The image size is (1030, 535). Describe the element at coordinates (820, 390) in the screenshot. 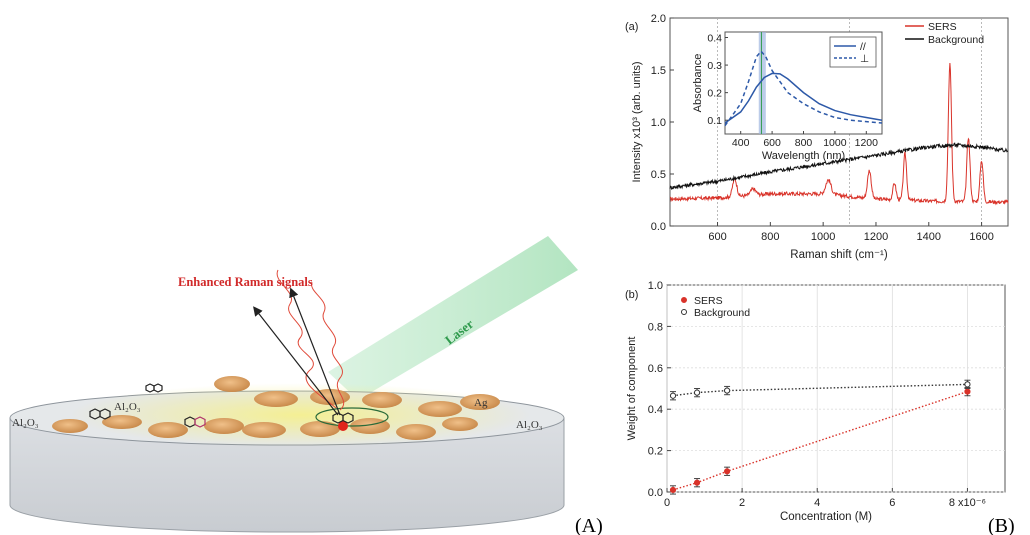

I see `trend-line-background` at that location.